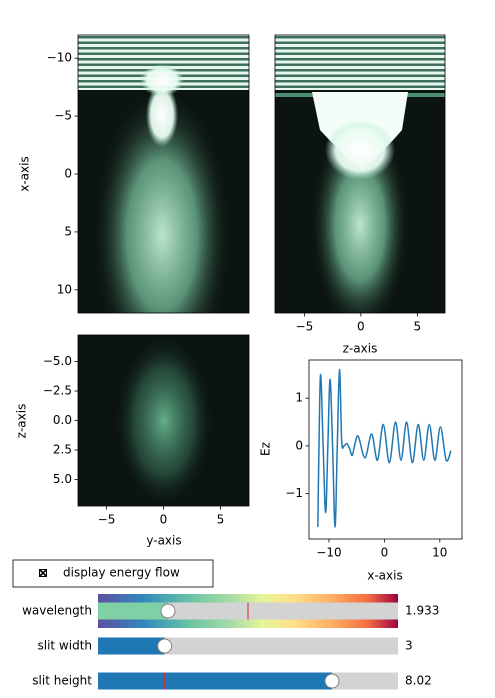 The width and height of the screenshot is (495, 698). I want to click on y-tick-label: −1, so click(294, 493).